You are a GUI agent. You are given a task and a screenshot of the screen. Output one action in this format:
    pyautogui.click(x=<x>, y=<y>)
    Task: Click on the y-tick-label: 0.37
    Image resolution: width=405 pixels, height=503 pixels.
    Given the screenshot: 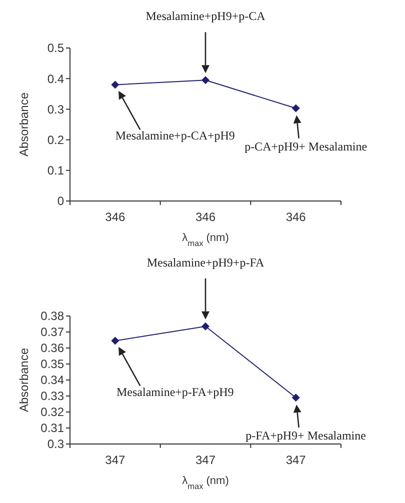 What is the action you would take?
    pyautogui.click(x=52, y=332)
    